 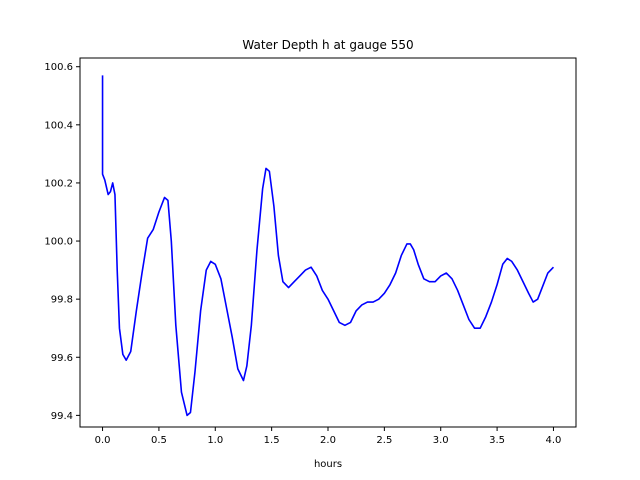 I want to click on x-tick-label: 1.0, so click(x=215, y=440).